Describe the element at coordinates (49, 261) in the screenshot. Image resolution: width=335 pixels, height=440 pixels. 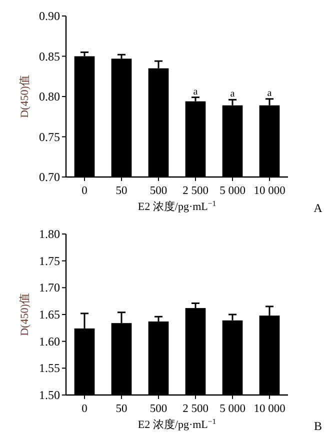
I see `y-tick-label: 1.75` at that location.